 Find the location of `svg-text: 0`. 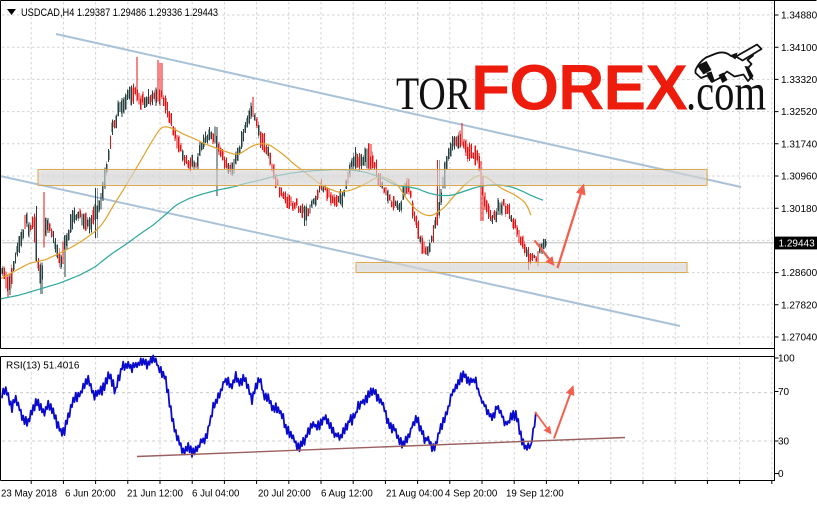

svg-text: 0 is located at coordinates (781, 474).